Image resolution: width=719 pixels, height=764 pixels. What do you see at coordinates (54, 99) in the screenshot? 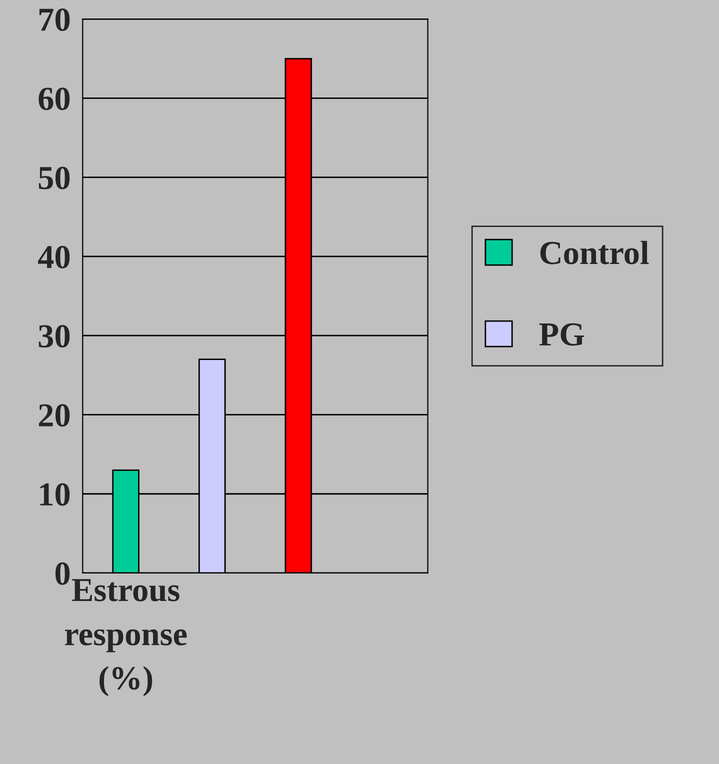
I see `y-tick-label: 60` at bounding box center [54, 99].